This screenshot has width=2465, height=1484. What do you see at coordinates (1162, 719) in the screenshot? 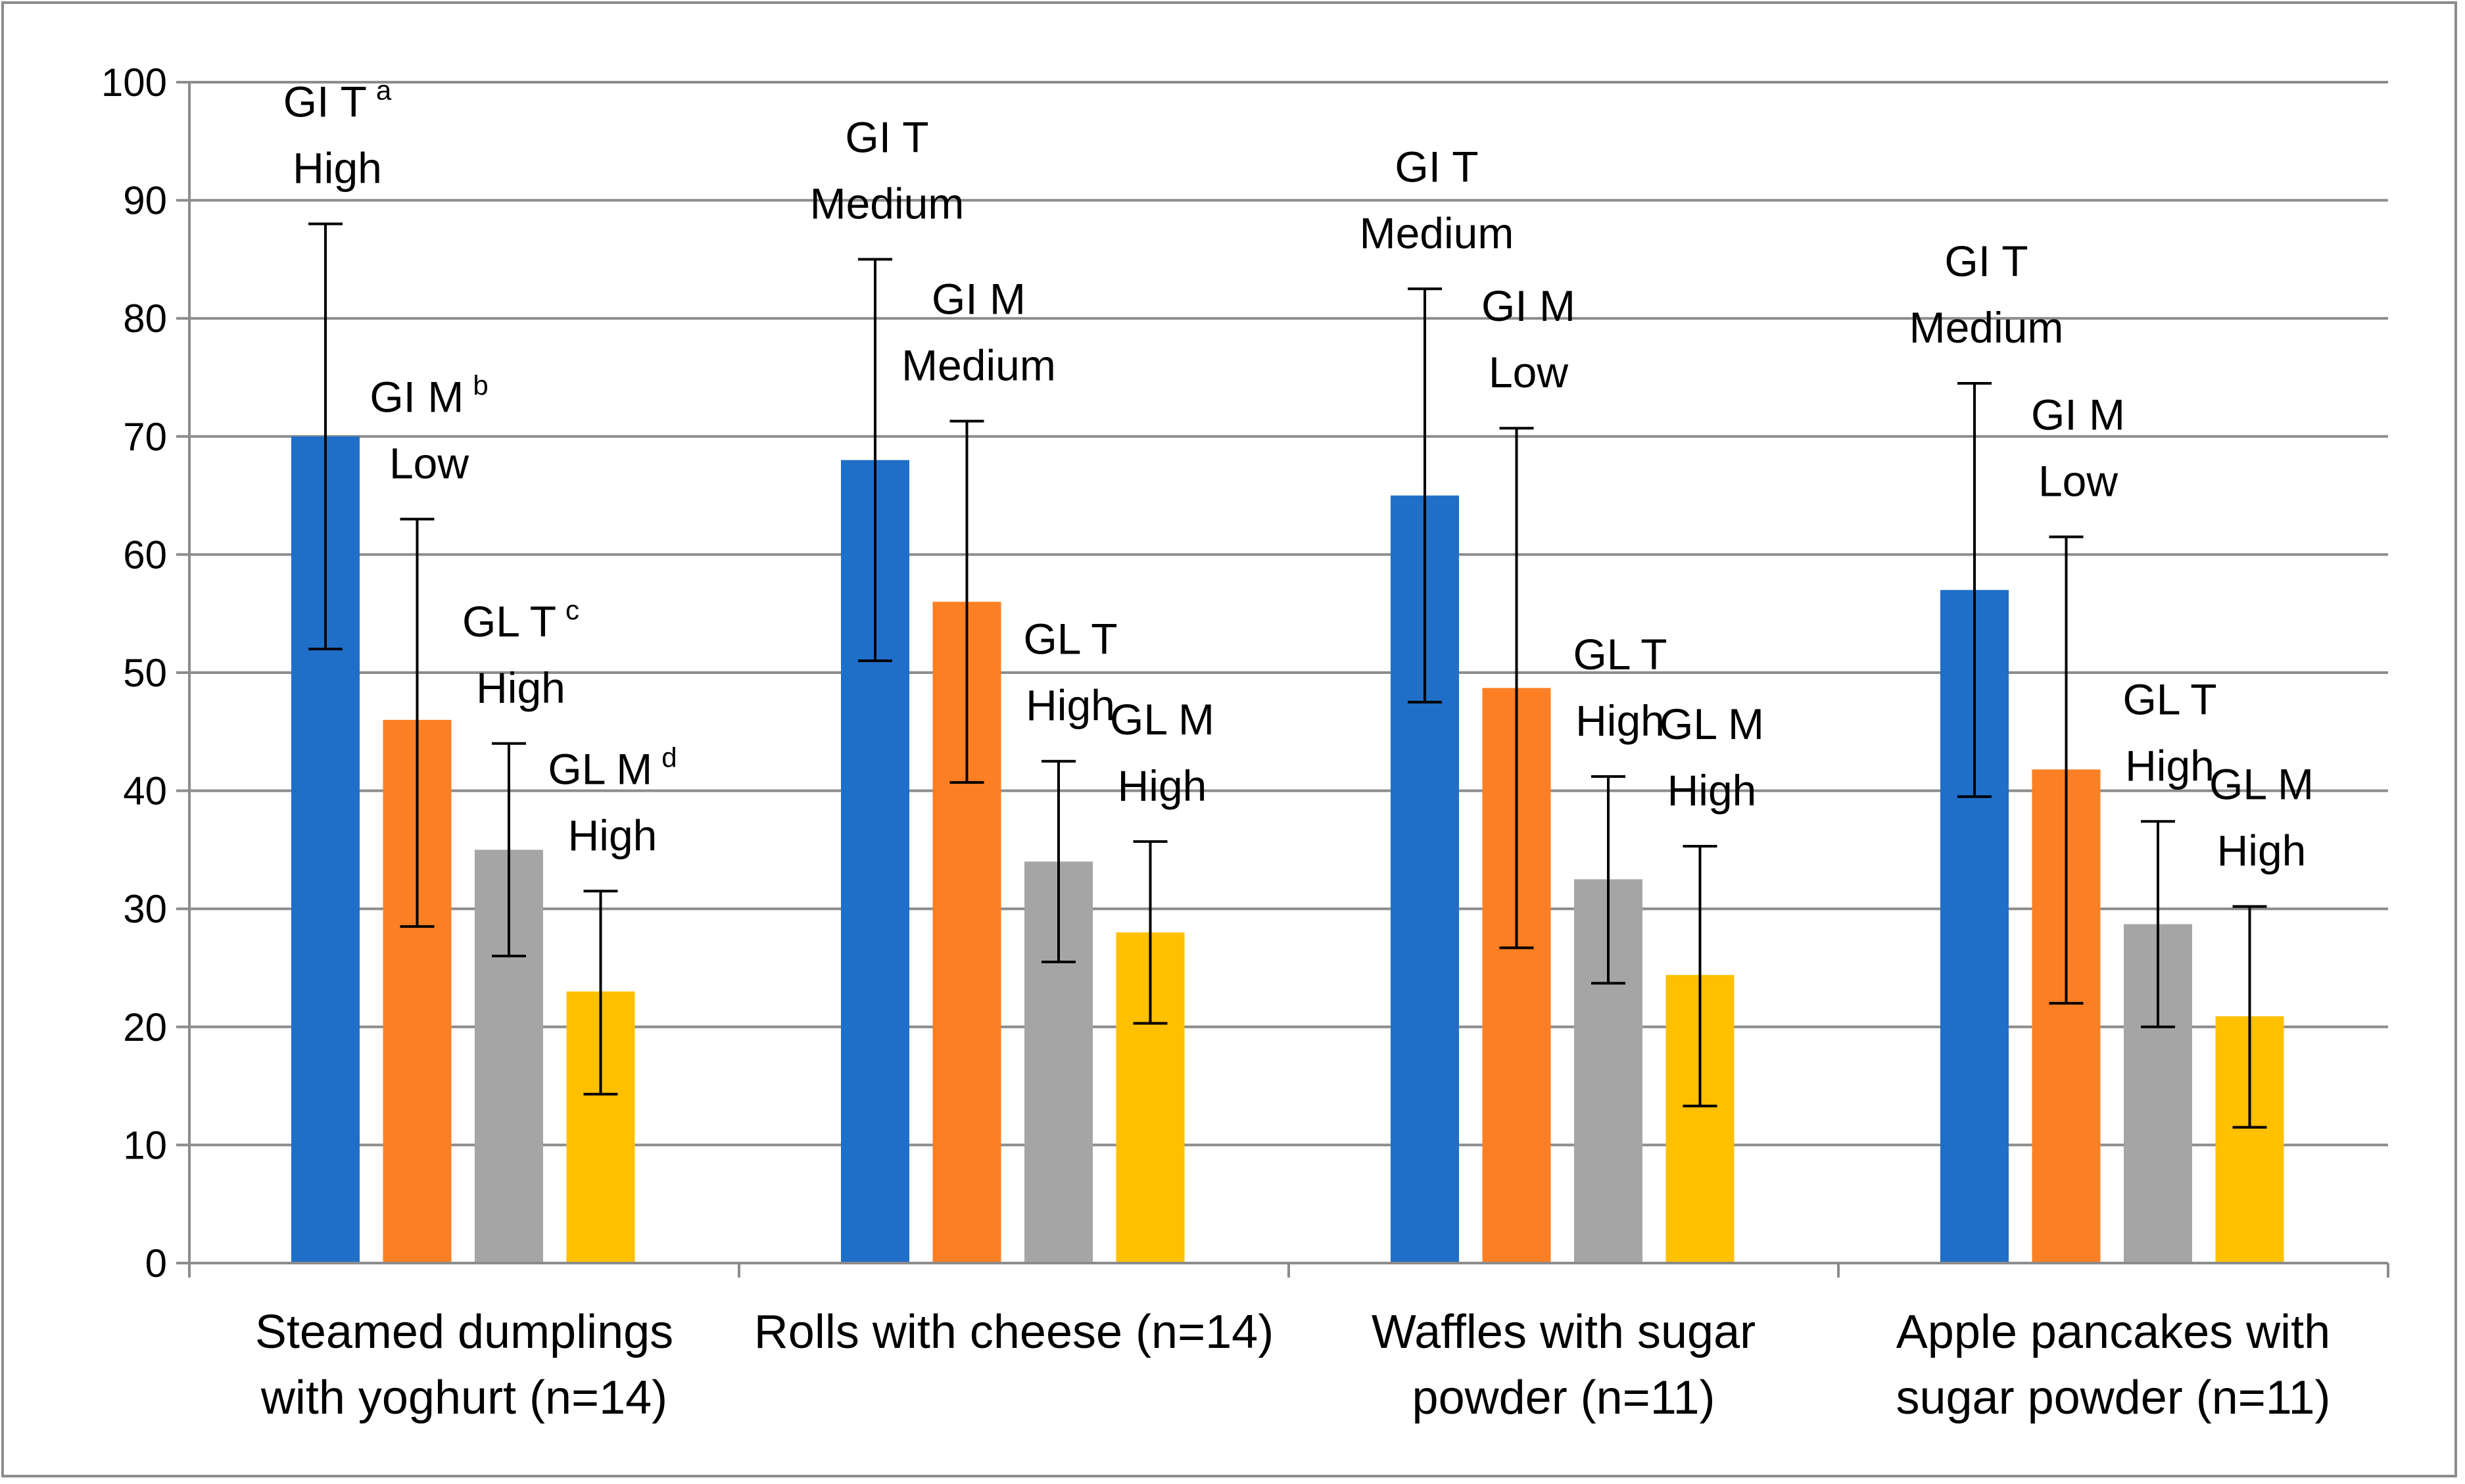
I see `annotation-label-gl-m-1: GL M` at bounding box center [1162, 719].